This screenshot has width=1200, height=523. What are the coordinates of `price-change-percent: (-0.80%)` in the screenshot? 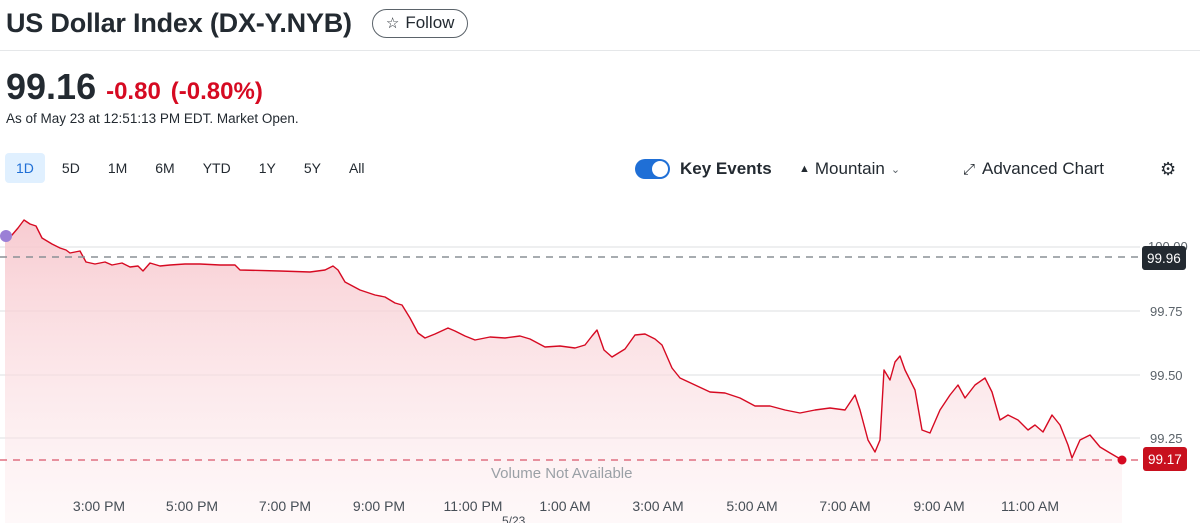 It's located at (216, 91).